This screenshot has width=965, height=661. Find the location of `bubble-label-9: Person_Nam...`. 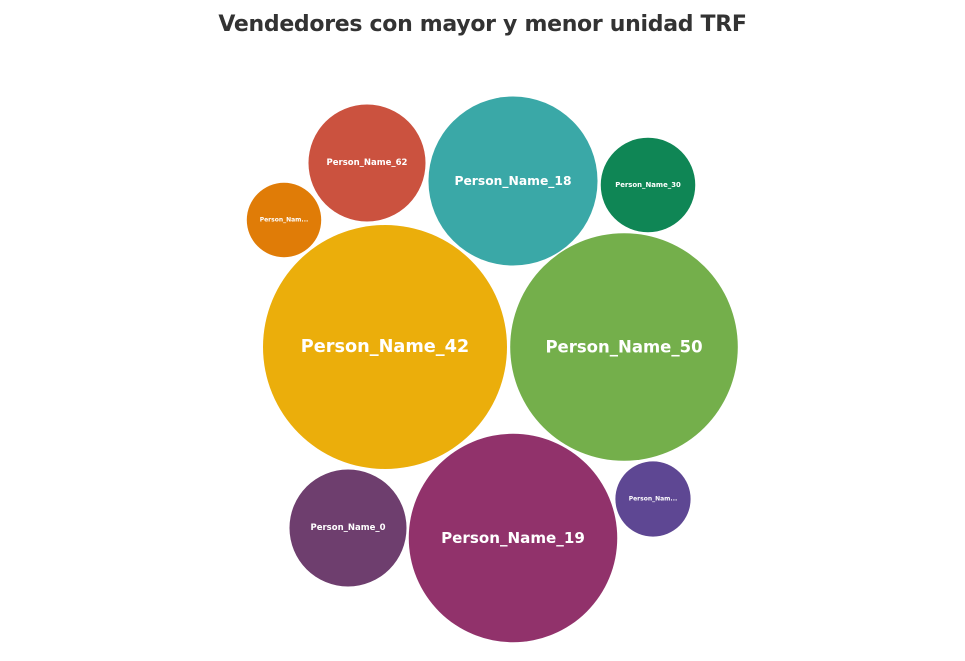

bubble-label-9: Person_Nam... is located at coordinates (284, 220).